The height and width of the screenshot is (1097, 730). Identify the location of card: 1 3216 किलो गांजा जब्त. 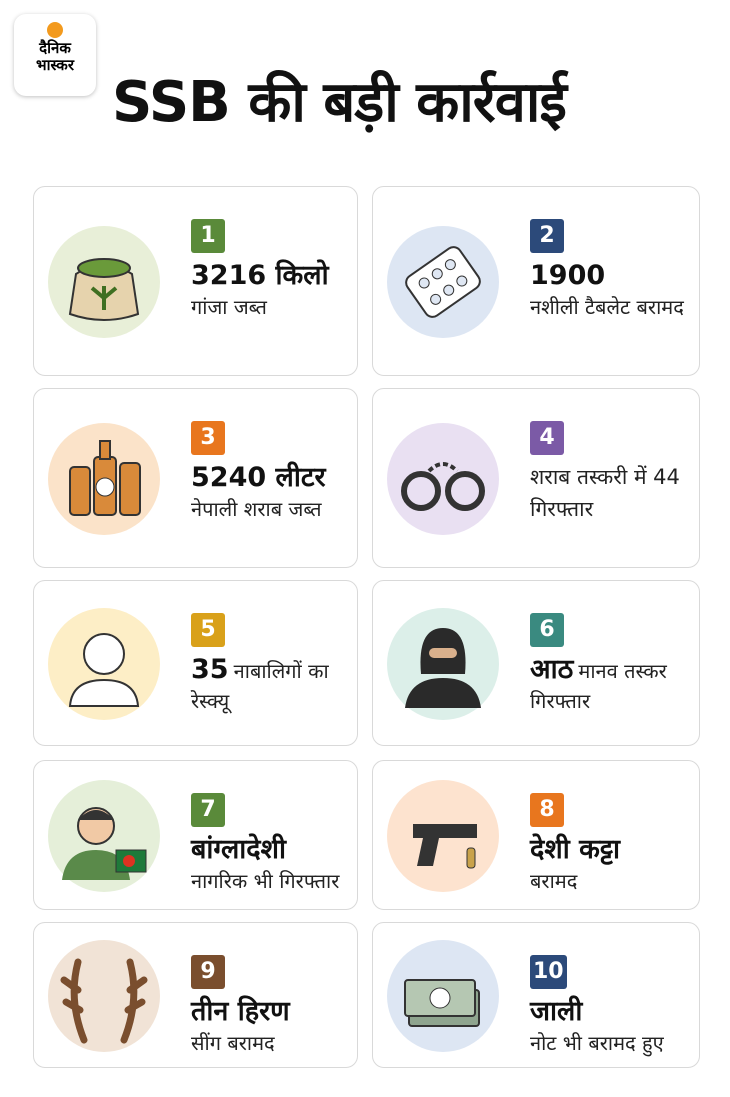
(195, 281).